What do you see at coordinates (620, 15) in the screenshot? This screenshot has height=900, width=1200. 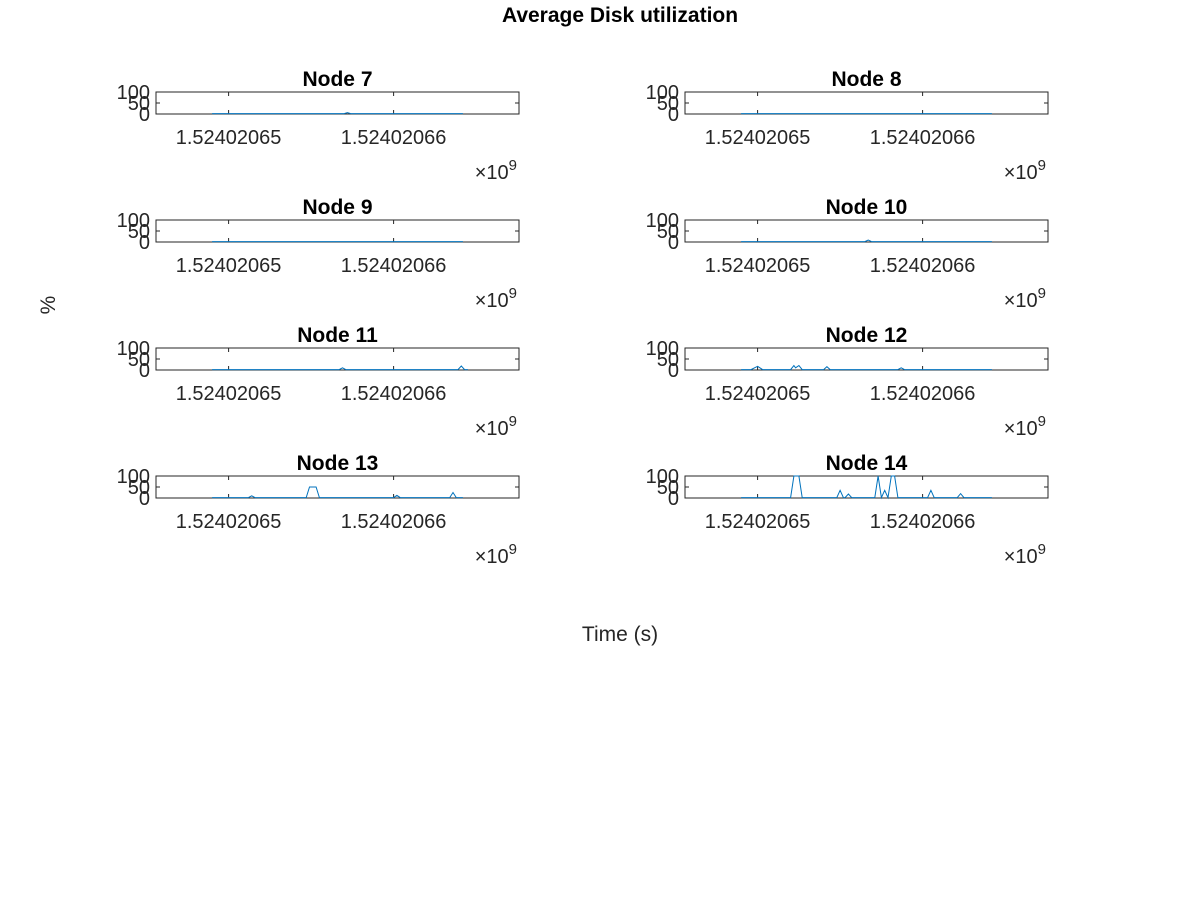 I see `figure-title: Average Disk utilization` at bounding box center [620, 15].